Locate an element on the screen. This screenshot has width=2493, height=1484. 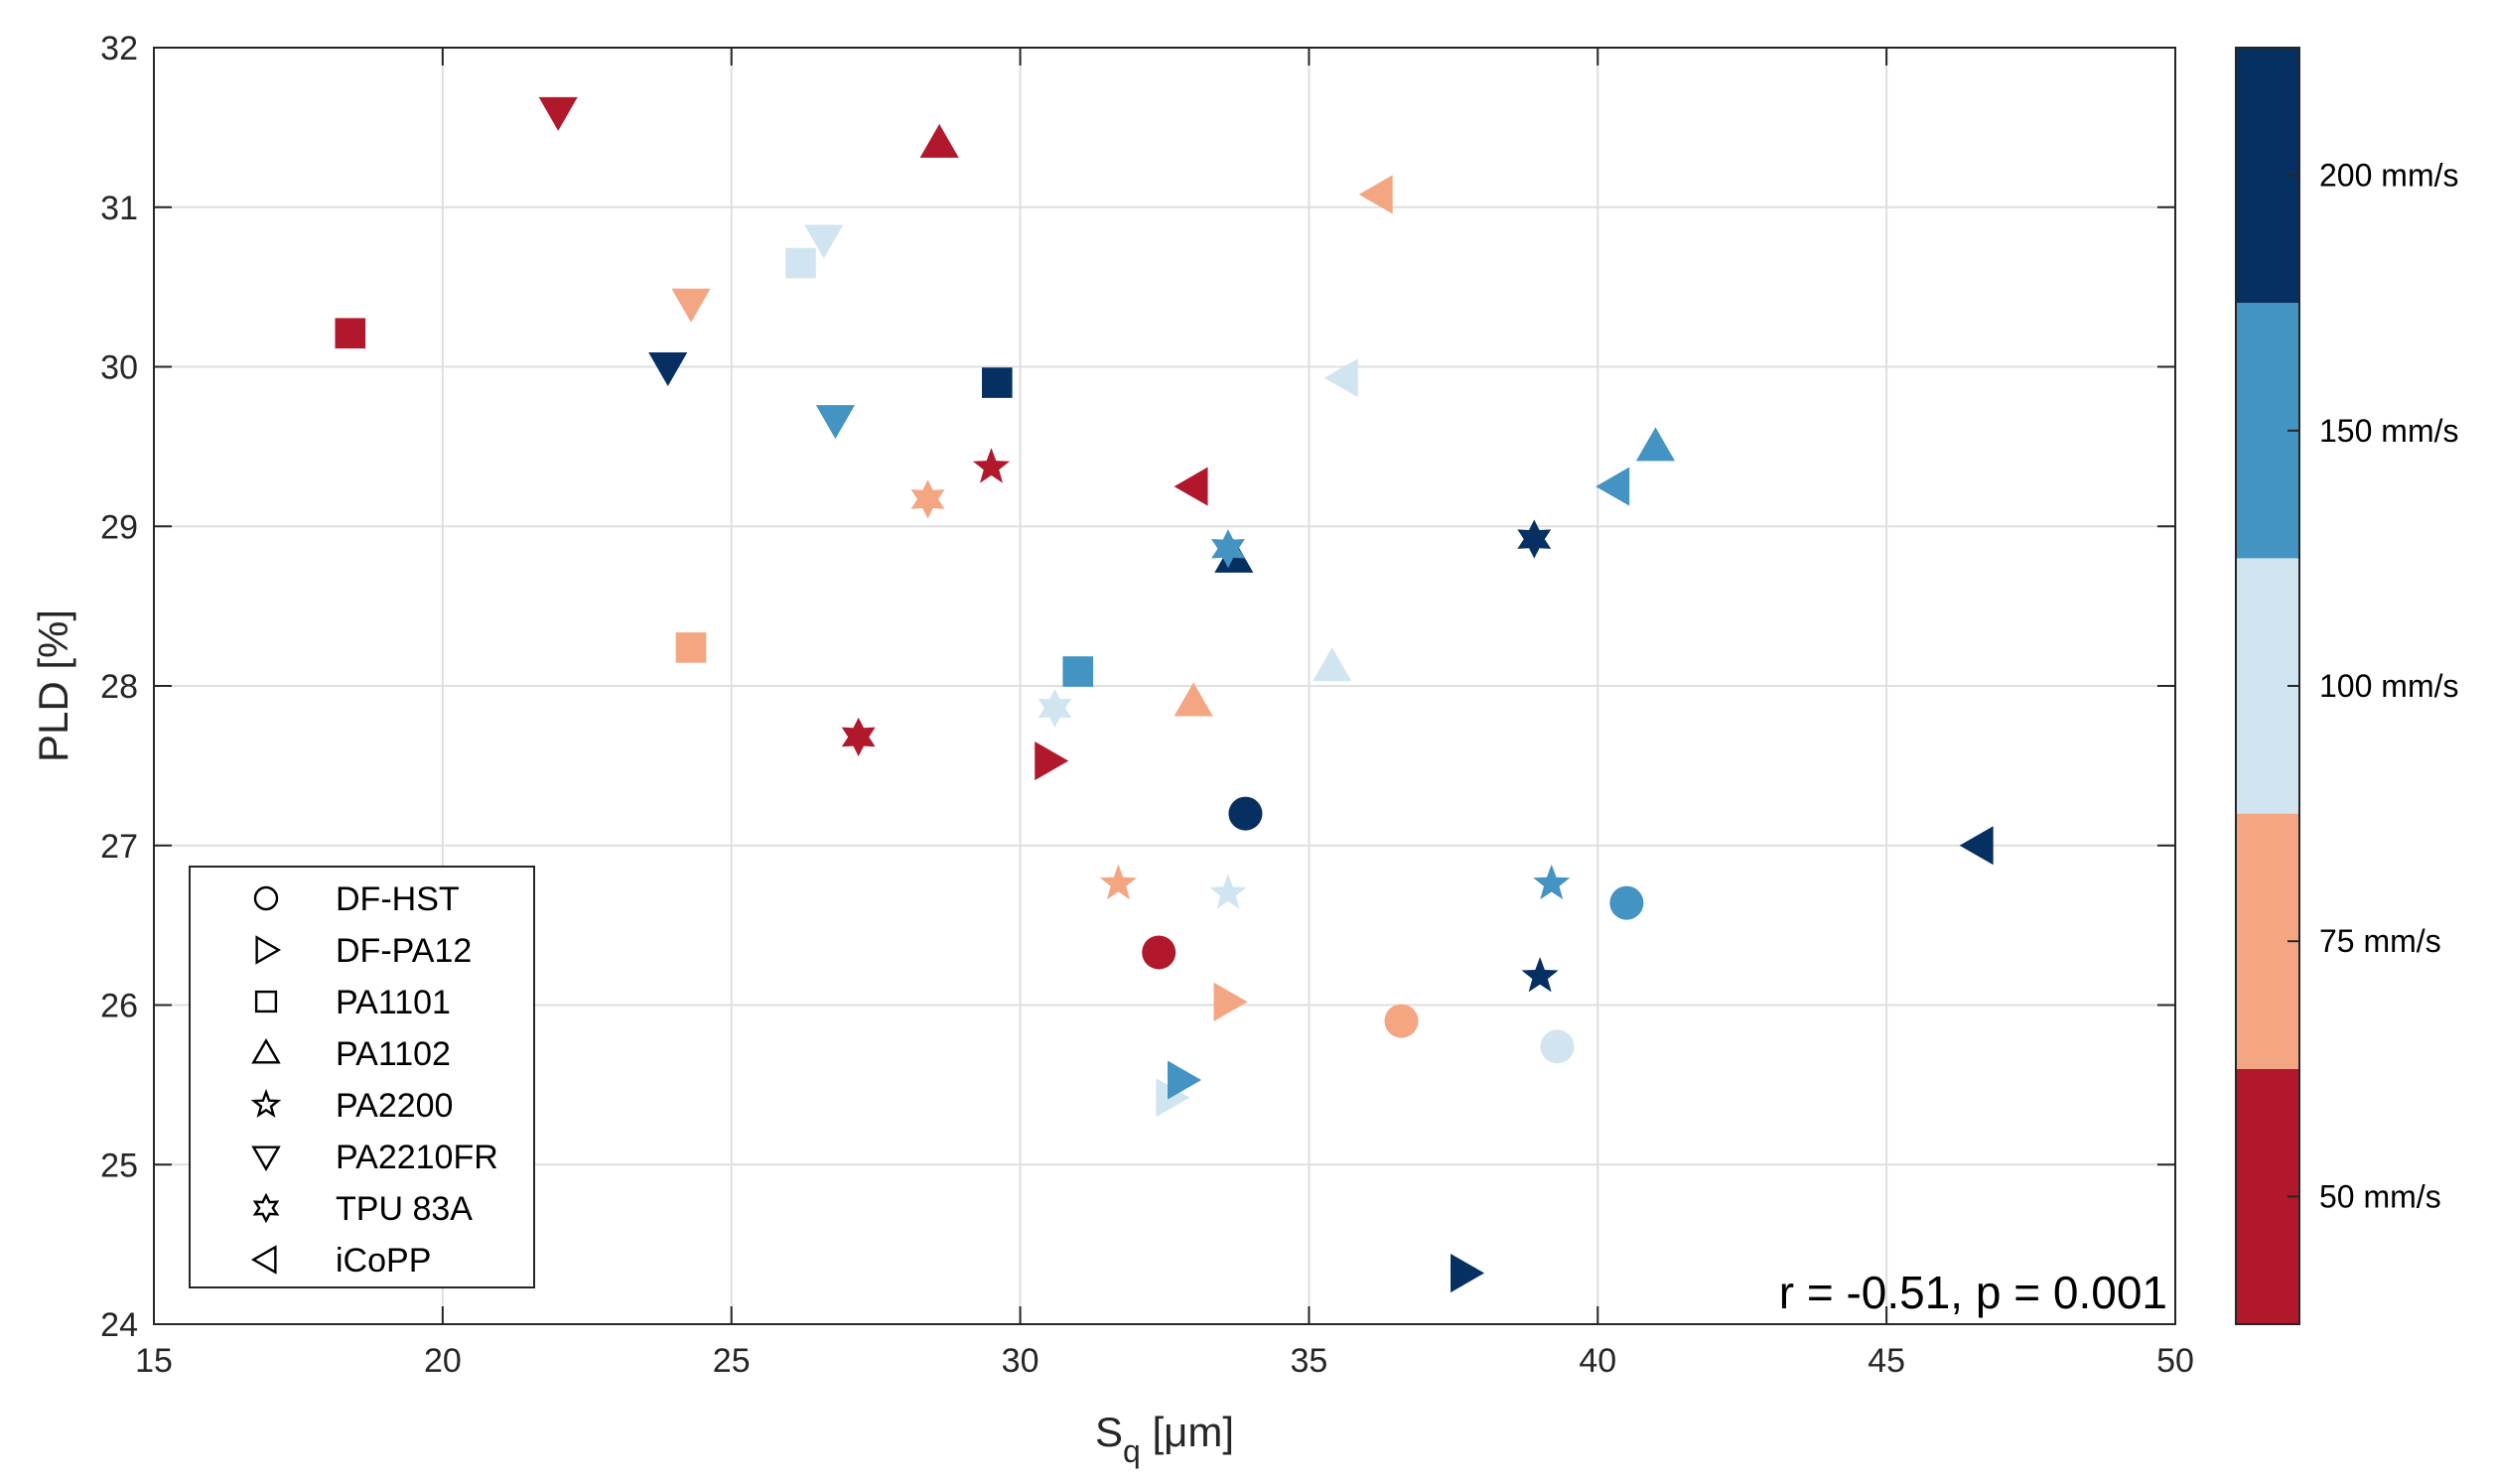
legend-box is located at coordinates (362, 1077).